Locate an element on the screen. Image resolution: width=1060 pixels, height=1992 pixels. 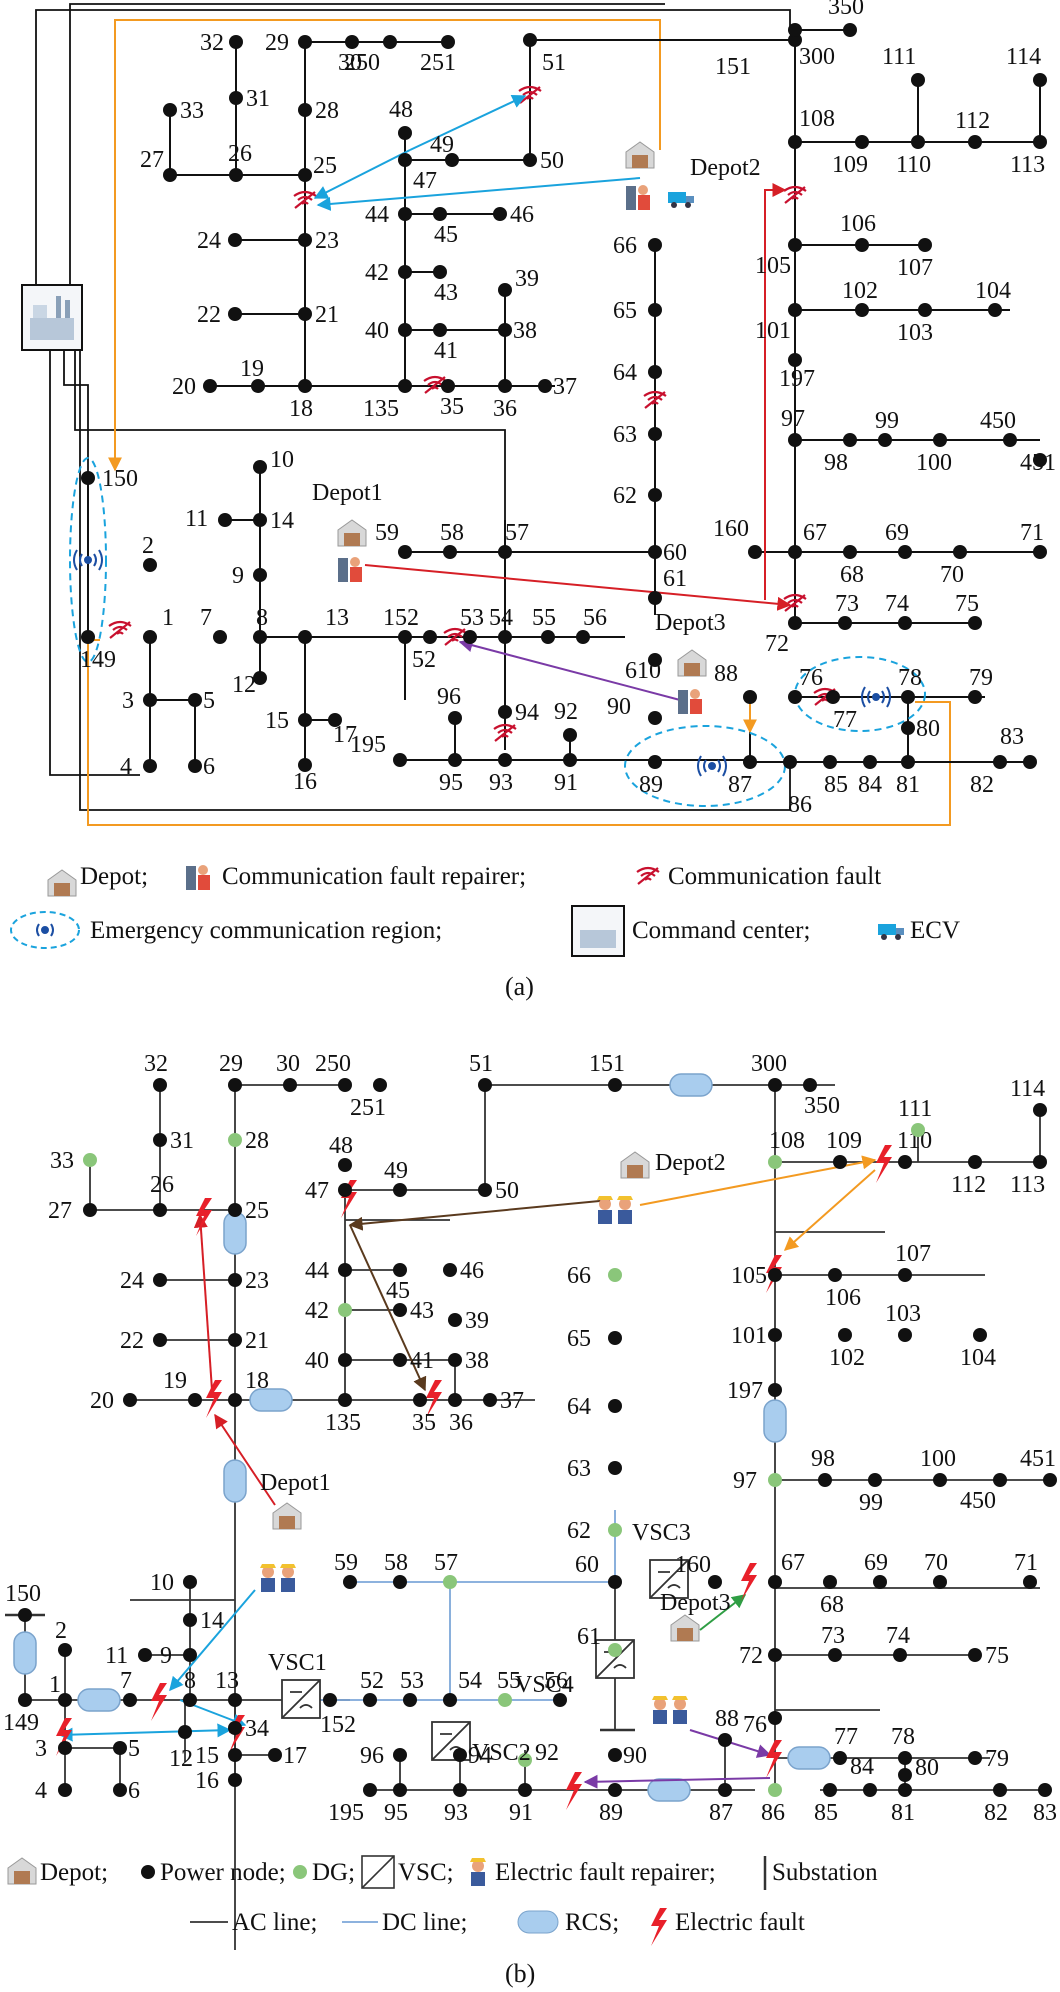
a-node-label-2: 2 is located at coordinates (148, 546).